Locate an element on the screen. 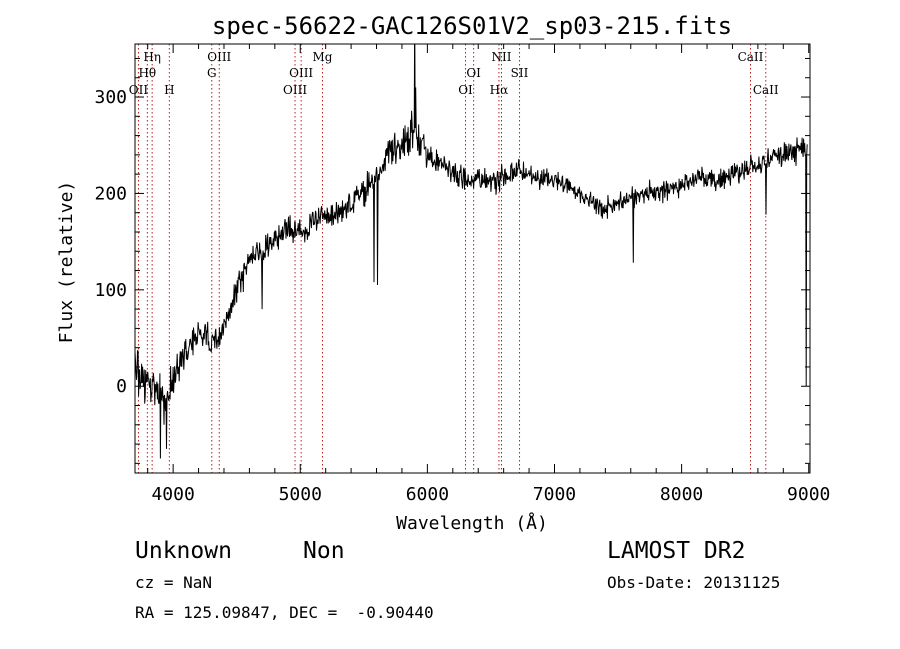  x-tick-label: 4000 is located at coordinates (172, 494).